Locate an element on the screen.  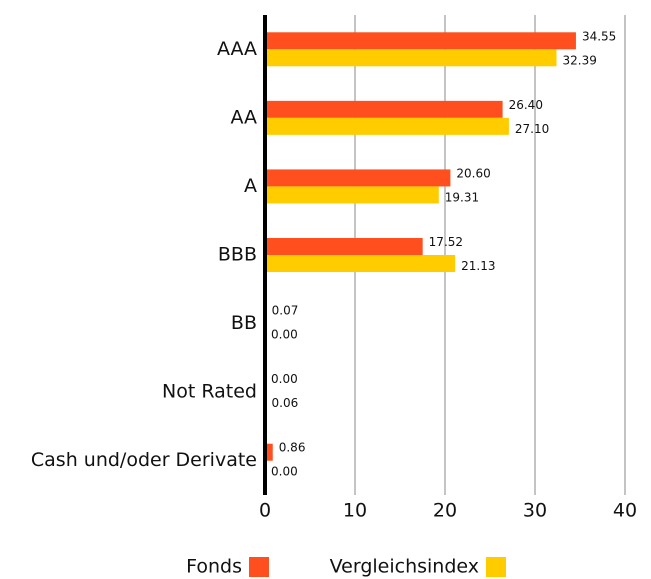
x-tick-label: 0 is located at coordinates (265, 511).